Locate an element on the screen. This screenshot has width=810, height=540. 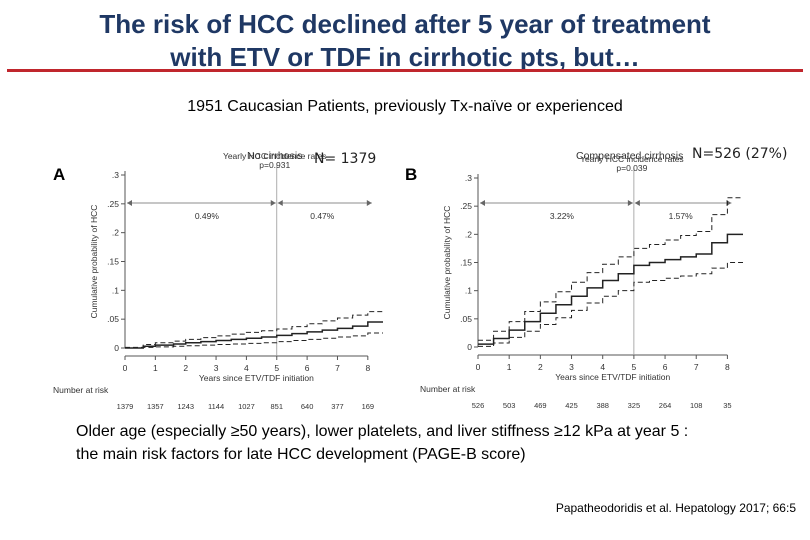
group-label: No cirrhosis is located at coordinates (274, 156).